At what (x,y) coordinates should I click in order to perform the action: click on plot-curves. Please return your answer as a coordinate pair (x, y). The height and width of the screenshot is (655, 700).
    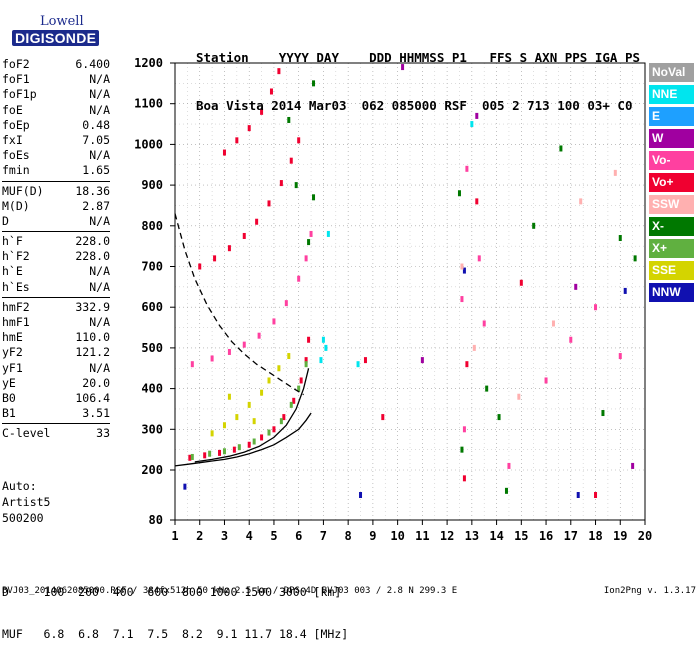
    Looking at the image, I should click on (243, 340).